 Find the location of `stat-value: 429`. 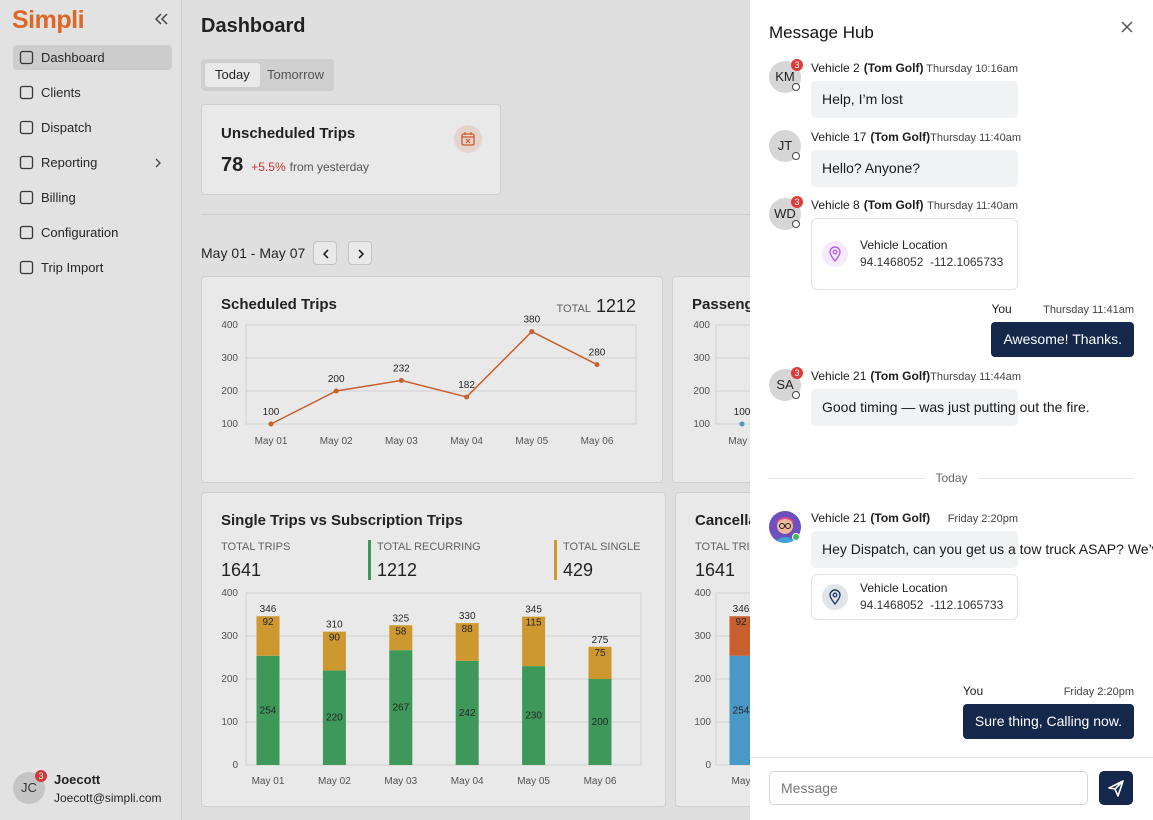

stat-value: 429 is located at coordinates (578, 570).